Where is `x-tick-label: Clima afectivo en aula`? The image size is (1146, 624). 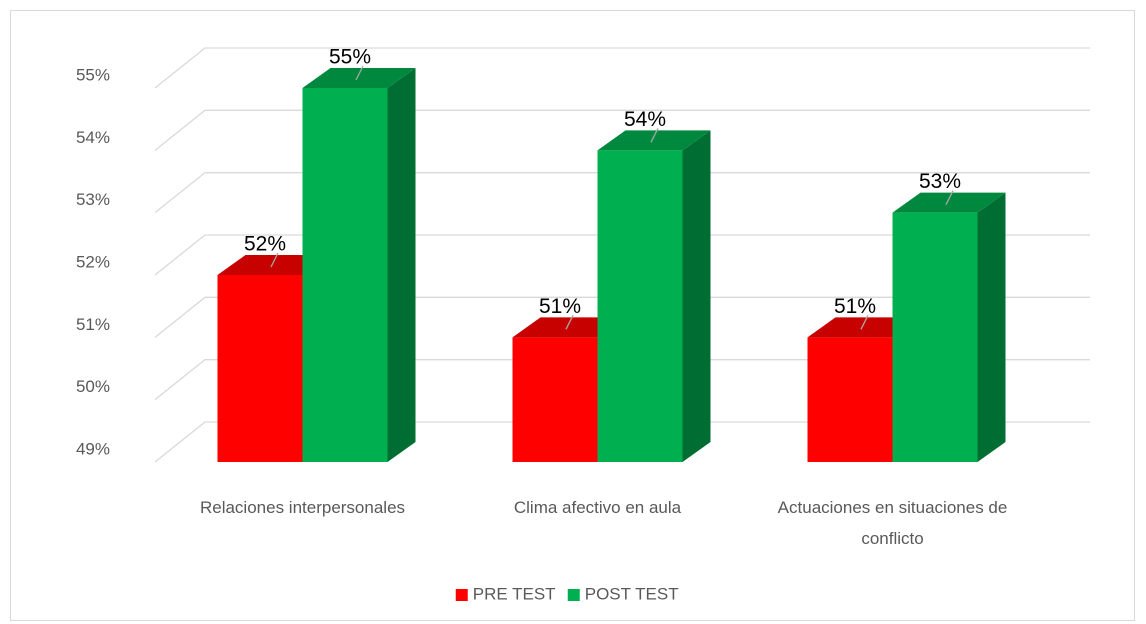 x-tick-label: Clima afectivo en aula is located at coordinates (597, 507).